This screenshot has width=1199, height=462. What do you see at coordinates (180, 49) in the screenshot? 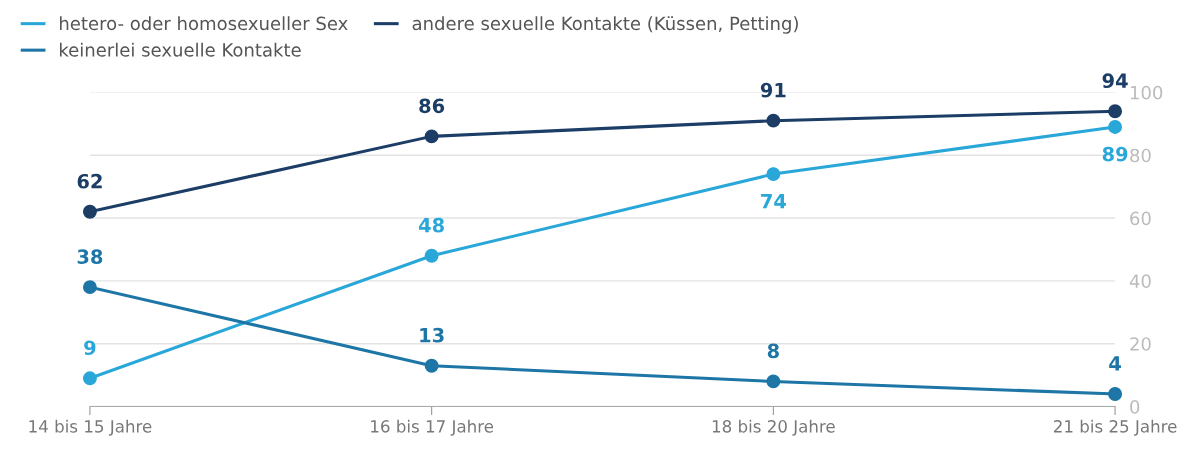
I see `legend-label: keinerlei sexuelle Kontakte` at bounding box center [180, 49].